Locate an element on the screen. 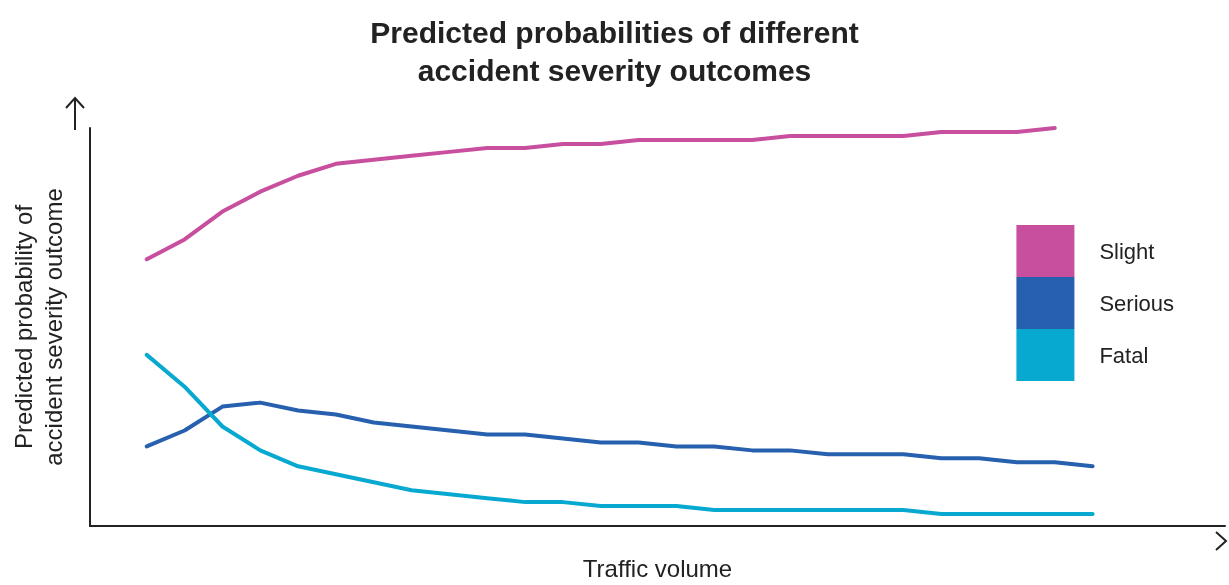 Image resolution: width=1229 pixels, height=585 pixels. chart-title: Predicted probabilities of different accident severity outcomes is located at coordinates (614, 51).